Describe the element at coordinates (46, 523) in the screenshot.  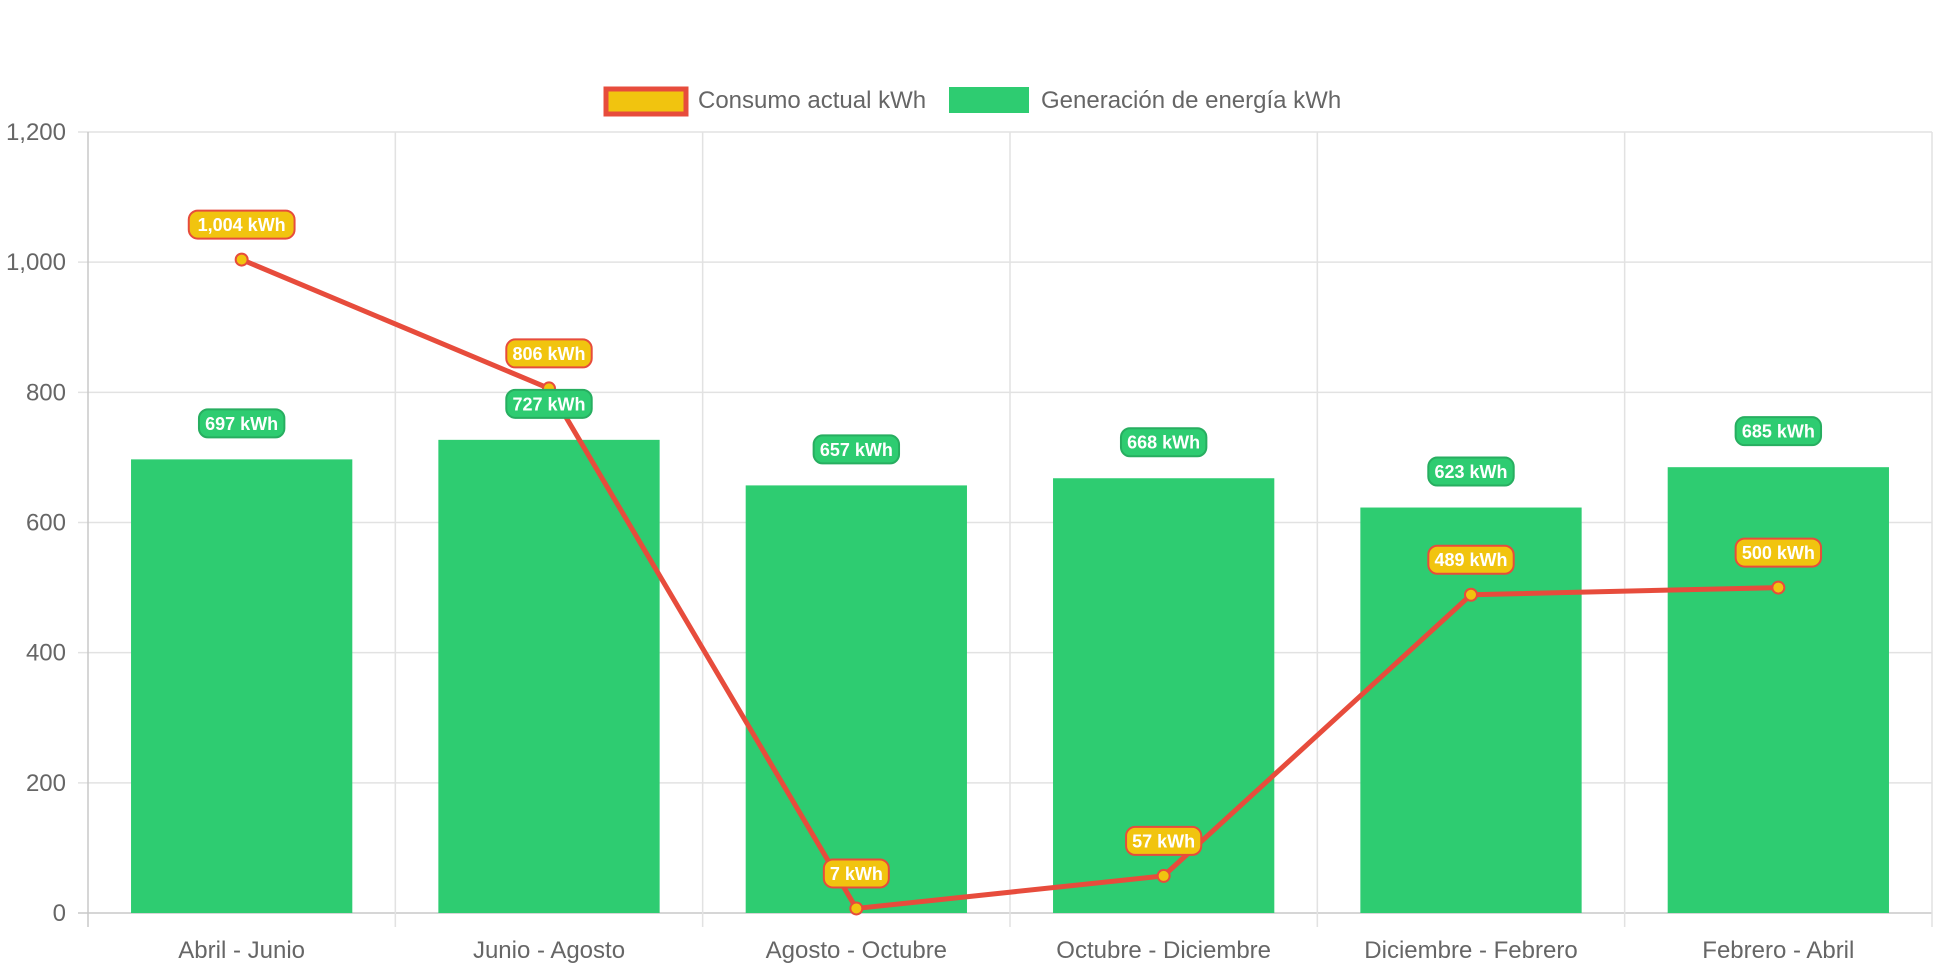
I see `y-tick-label: 600` at that location.